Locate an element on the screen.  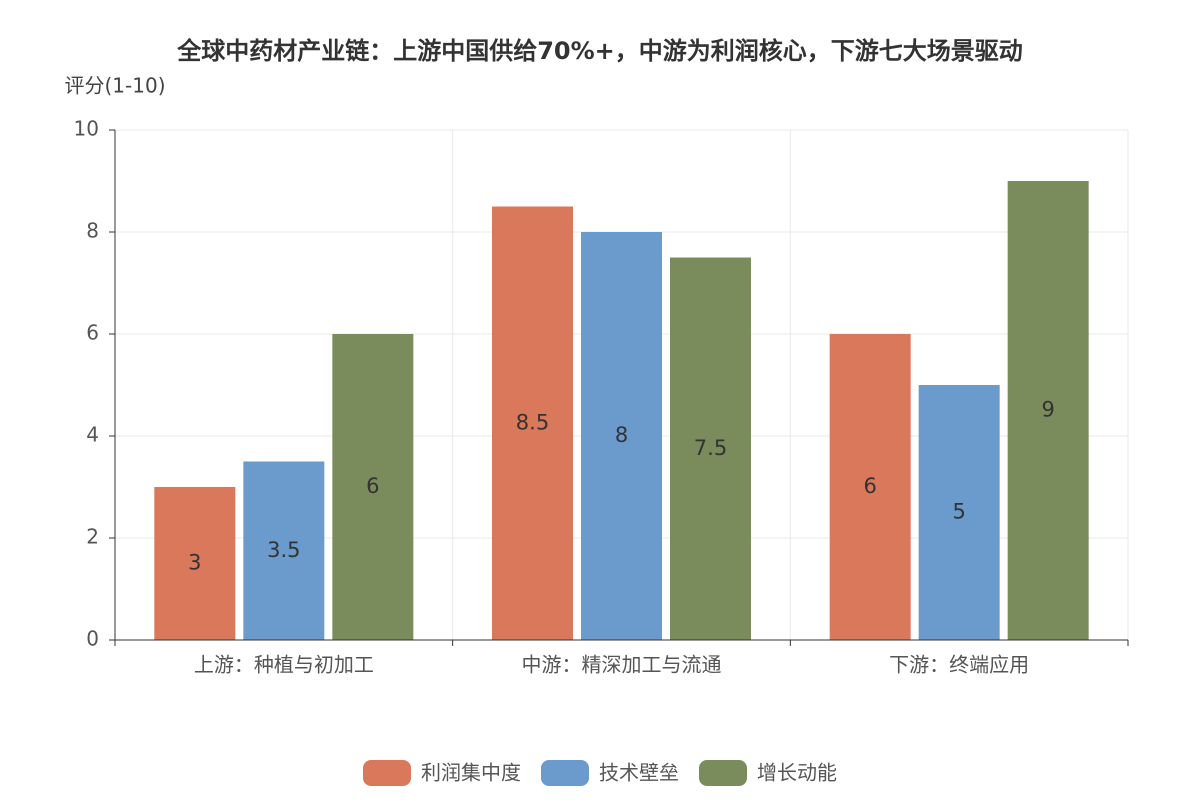
y-tick-label: 8 is located at coordinates (92, 231).